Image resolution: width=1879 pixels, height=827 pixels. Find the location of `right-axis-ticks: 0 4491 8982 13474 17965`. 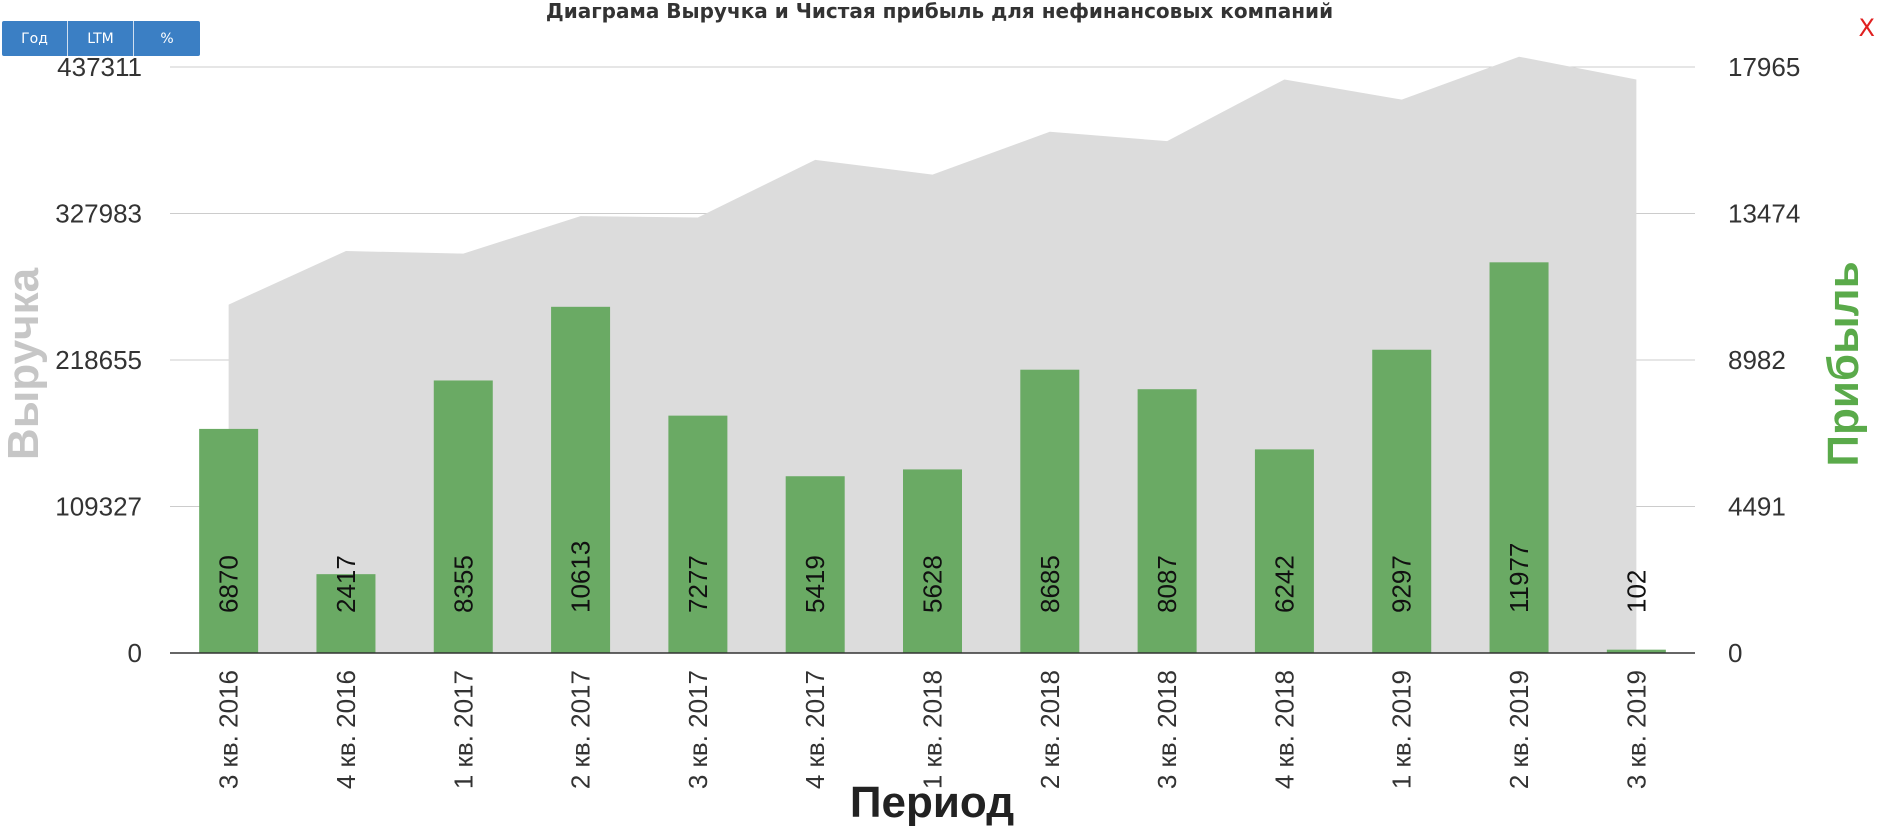

right-axis-ticks: 0 4491 8982 13474 17965 is located at coordinates (1764, 360).